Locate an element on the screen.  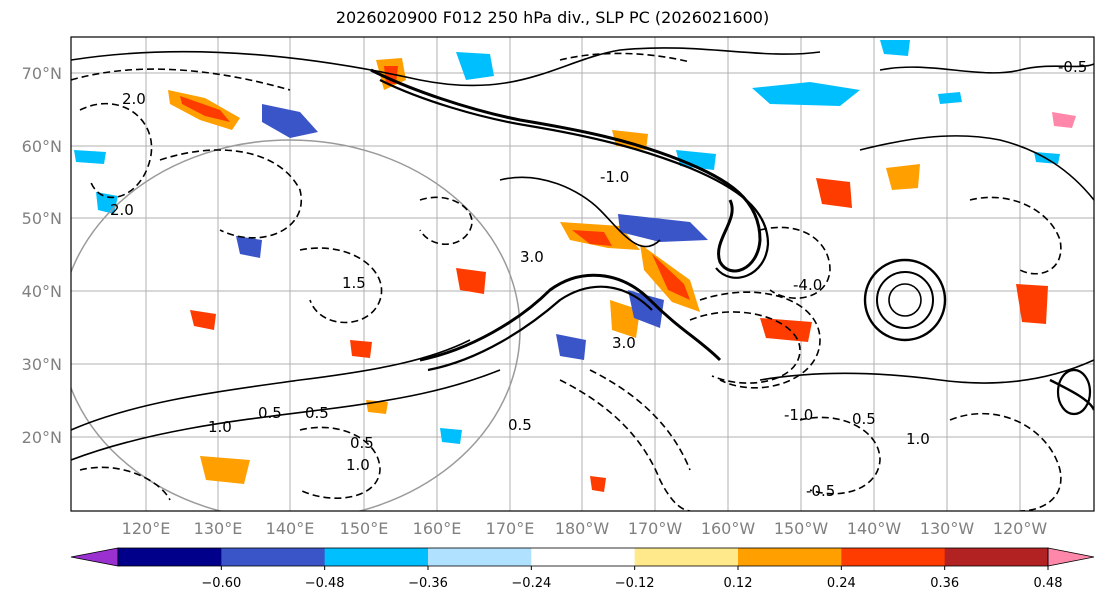
lon-label: 150°W is located at coordinates (801, 528).